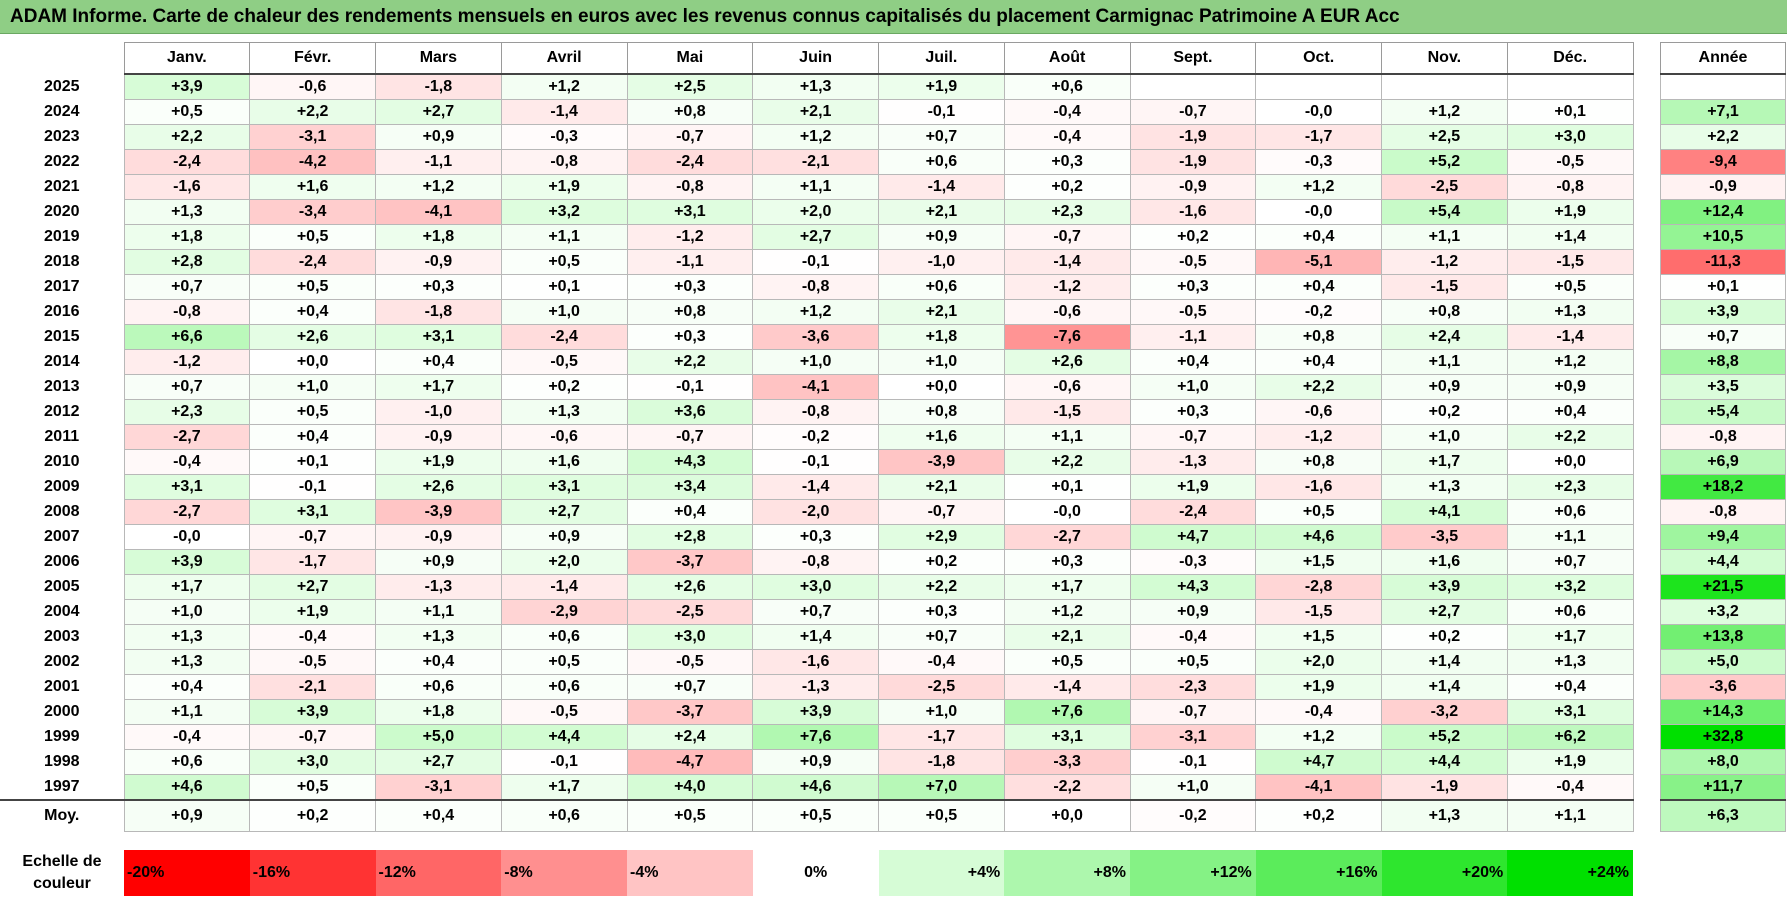 This screenshot has width=1787, height=912. Describe the element at coordinates (62, 362) in the screenshot. I see `year-label: 2014` at that location.